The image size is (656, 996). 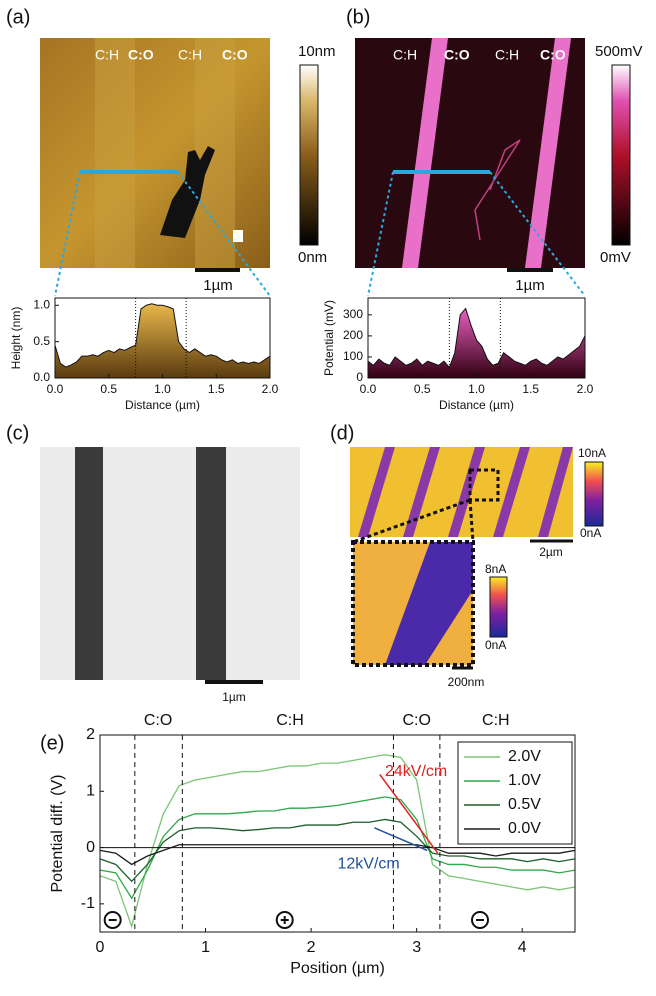 What do you see at coordinates (484, 485) in the screenshot?
I see `zoom-box` at bounding box center [484, 485].